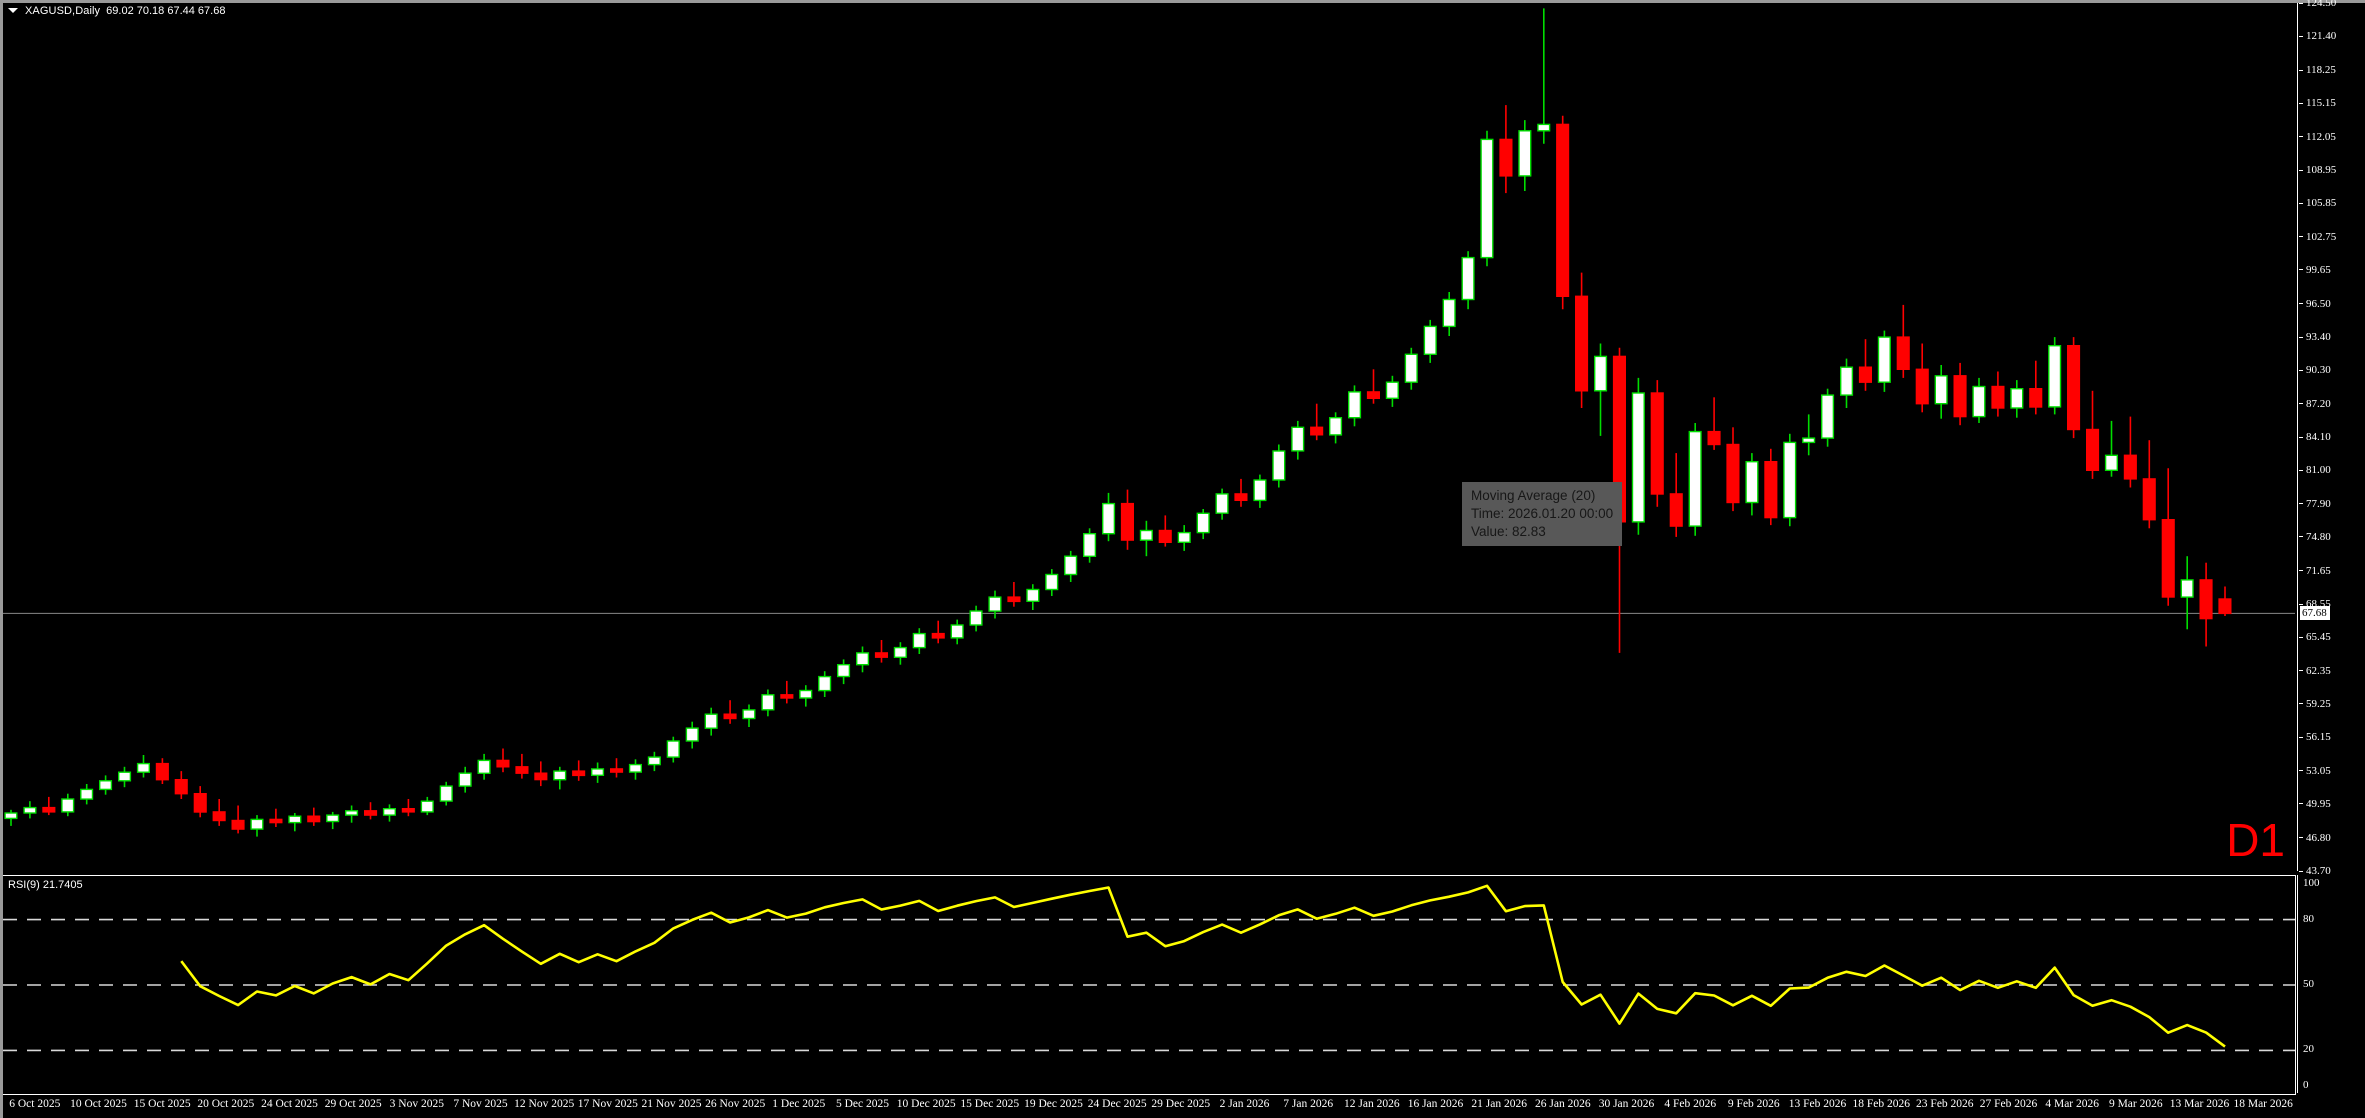  Describe the element at coordinates (1753, 1104) in the screenshot. I see `date-tick-label: 9 Feb 2026` at that location.